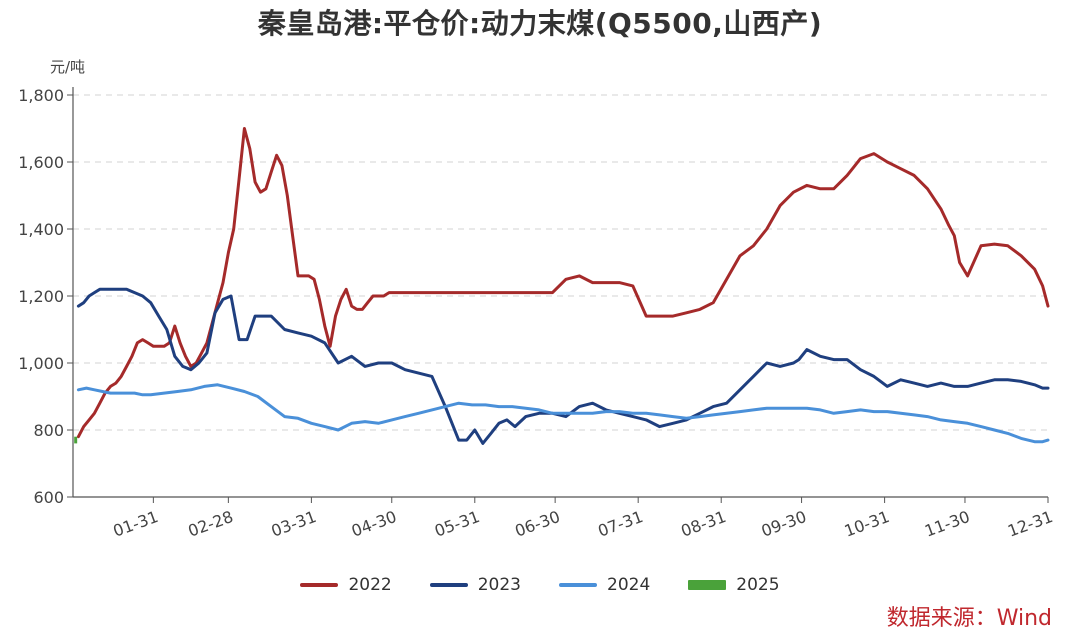 The image size is (1080, 636). What do you see at coordinates (537, 524) in the screenshot?
I see `xtick-label: 06-30` at bounding box center [537, 524].